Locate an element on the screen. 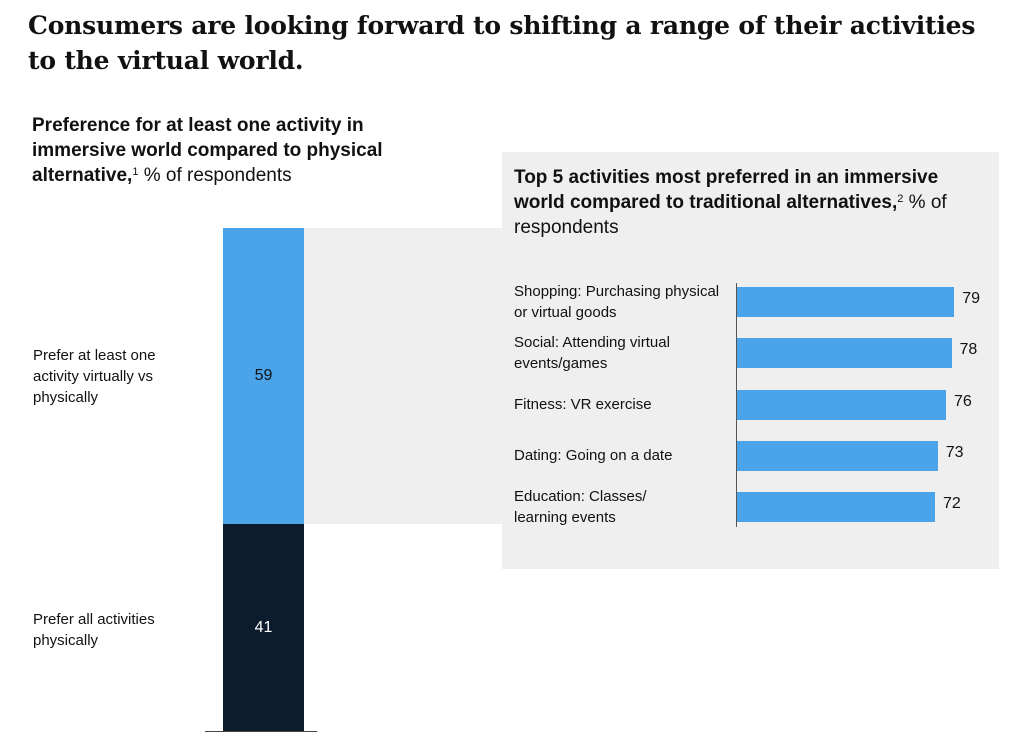 The height and width of the screenshot is (744, 1024). segment-label-physical: Prefer all activities physically is located at coordinates (94, 630).